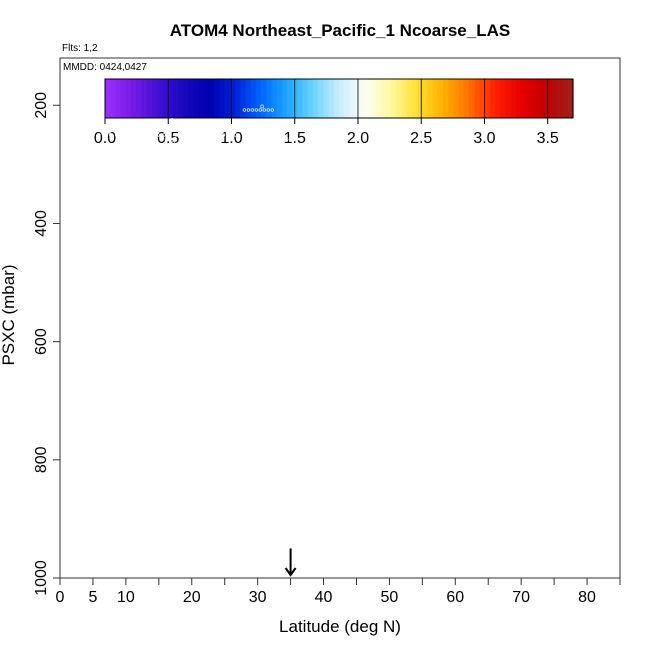  I want to click on y-tick-label: 400, so click(41, 223).